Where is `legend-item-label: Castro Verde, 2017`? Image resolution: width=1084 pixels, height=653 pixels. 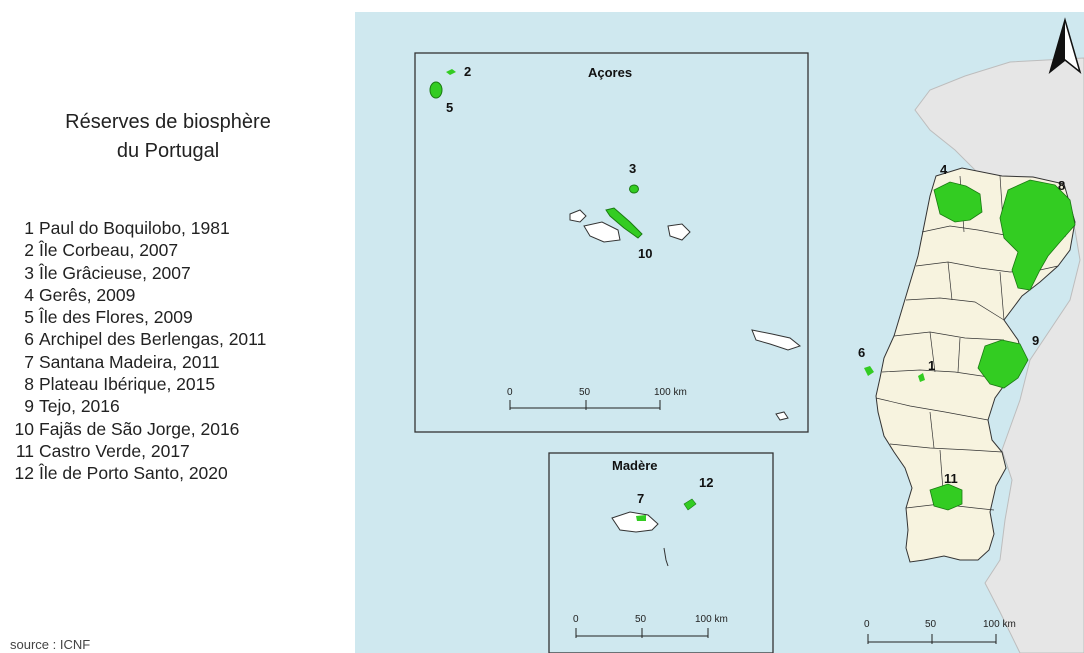 legend-item-label: Castro Verde, 2017 is located at coordinates (114, 450).